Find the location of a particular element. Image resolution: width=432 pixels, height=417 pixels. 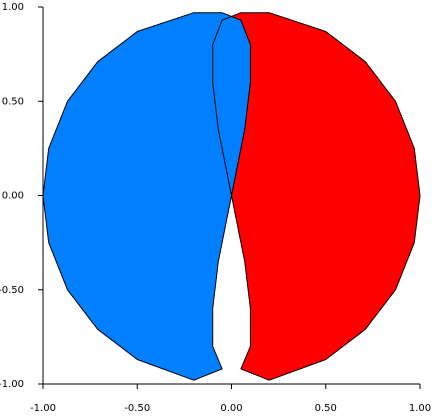

y-tick-label: 0.00 is located at coordinates (13, 196).